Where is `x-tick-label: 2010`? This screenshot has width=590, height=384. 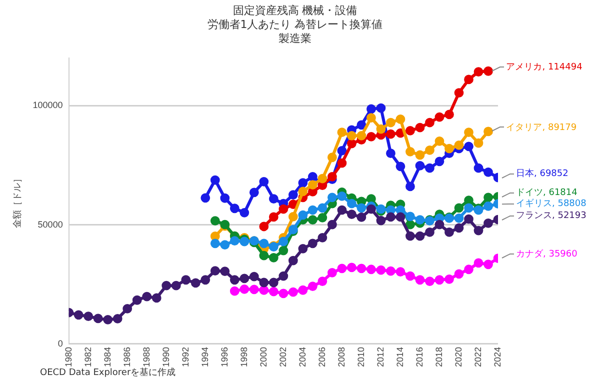
x-tick-label: 2010 is located at coordinates (361, 357).